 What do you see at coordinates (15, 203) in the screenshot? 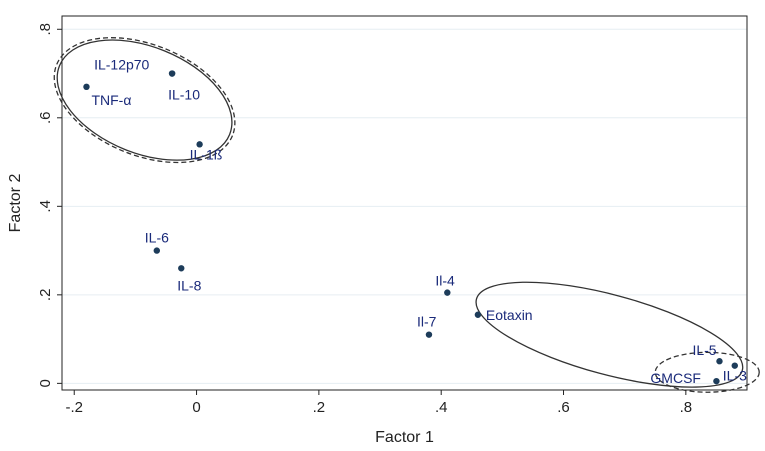
I see `y-axis-title: Factor 2` at bounding box center [15, 203].